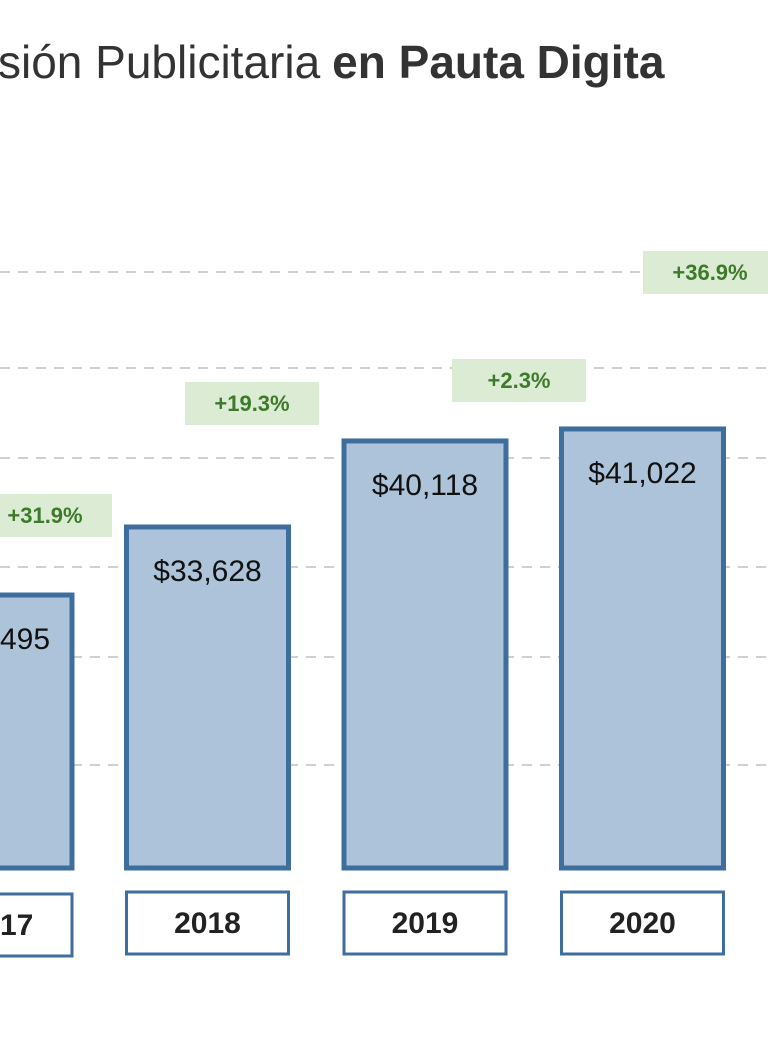  What do you see at coordinates (498, 62) in the screenshot?
I see `title-bold: en Pauta Digita` at bounding box center [498, 62].